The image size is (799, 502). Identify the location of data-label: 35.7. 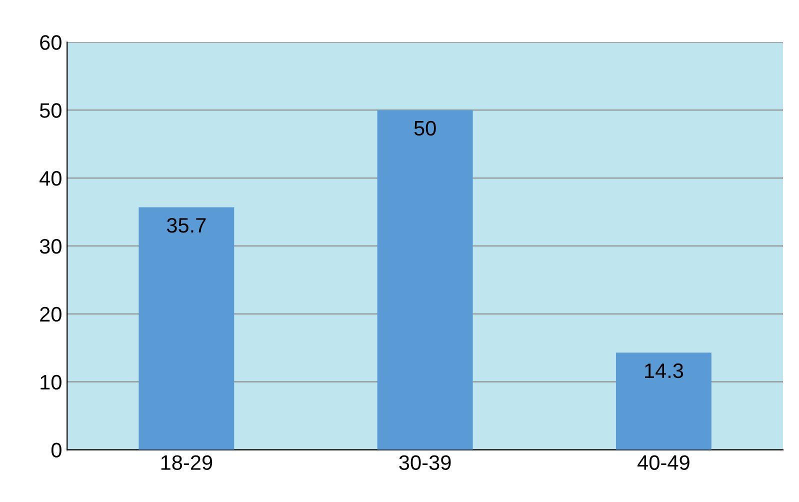
(186, 225).